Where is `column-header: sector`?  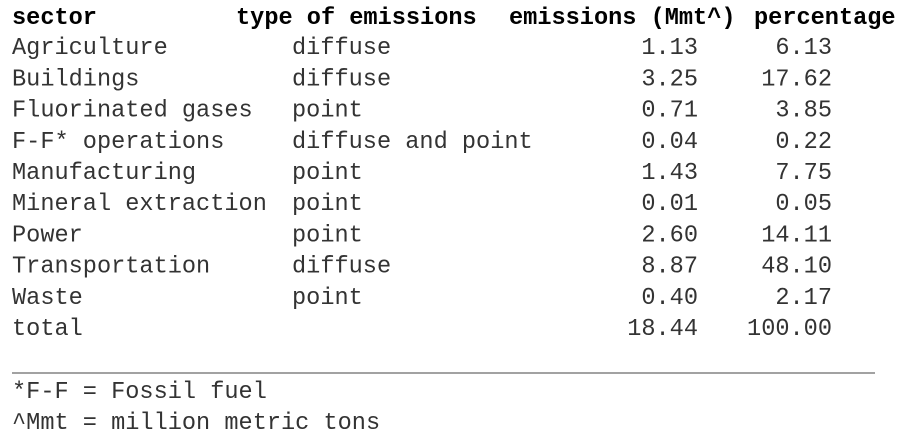 column-header: sector is located at coordinates (54, 18).